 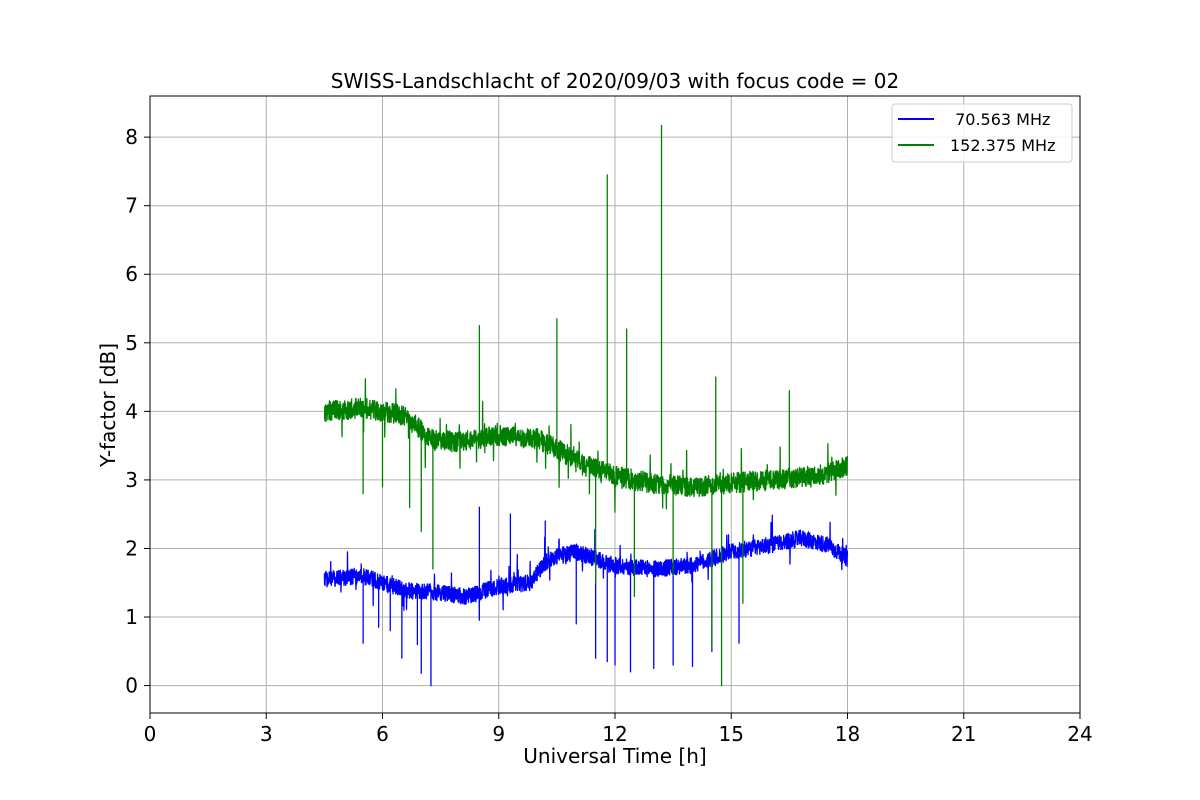 I want to click on y-axis-label: Y-factor [dB], so click(x=108, y=405).